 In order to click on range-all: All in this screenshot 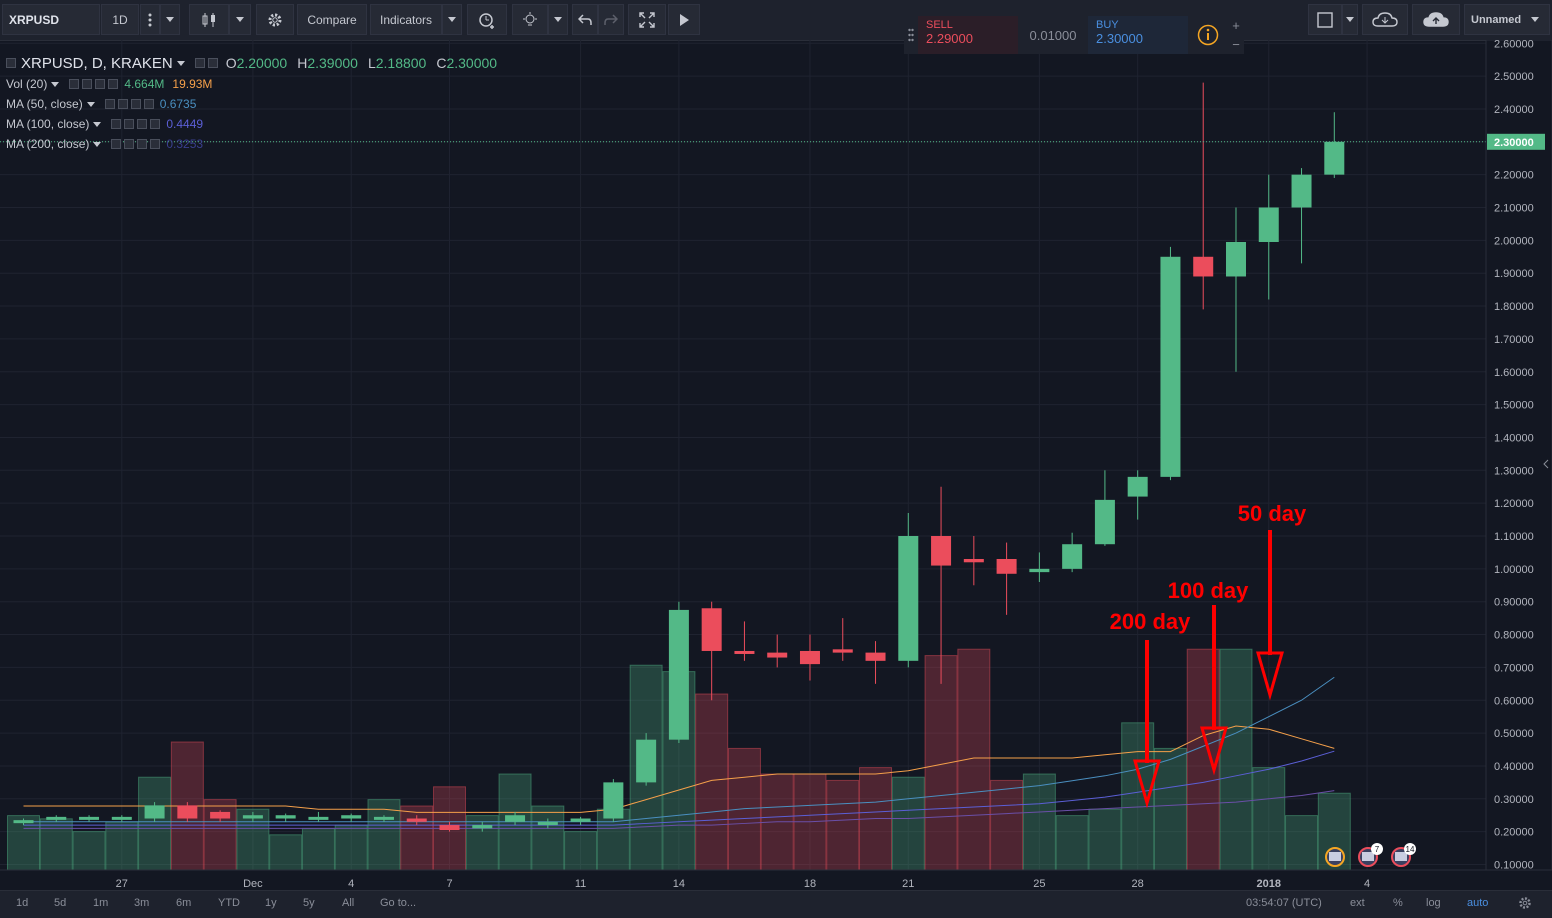, I will do `click(348, 903)`.